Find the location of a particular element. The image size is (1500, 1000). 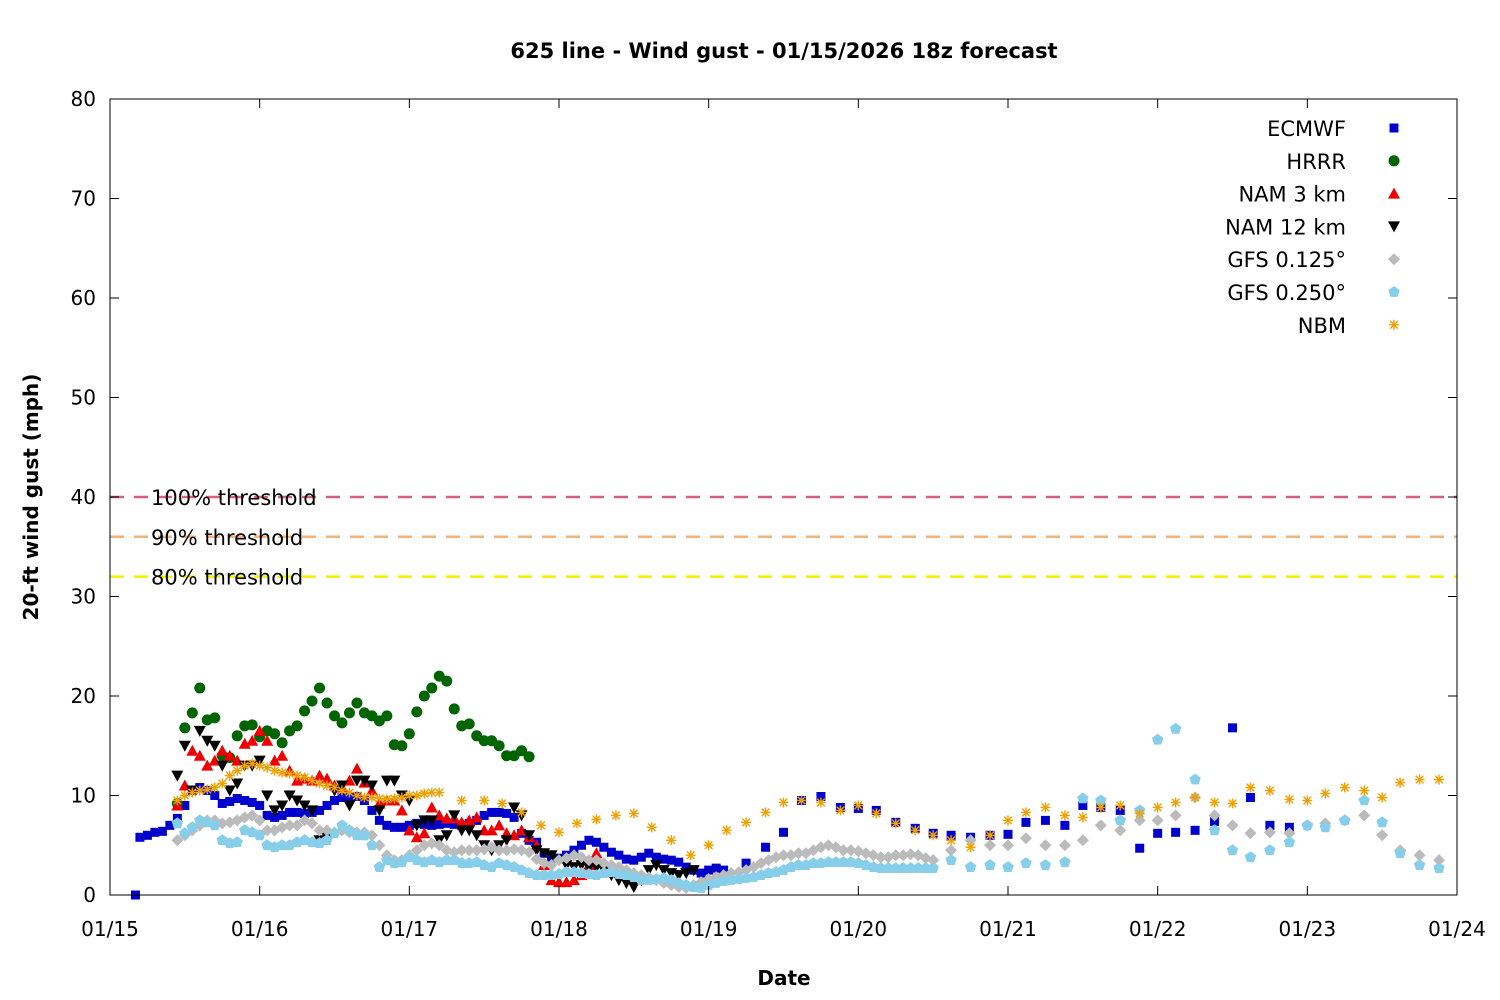

y-tick-label: 50 is located at coordinates (83, 398).